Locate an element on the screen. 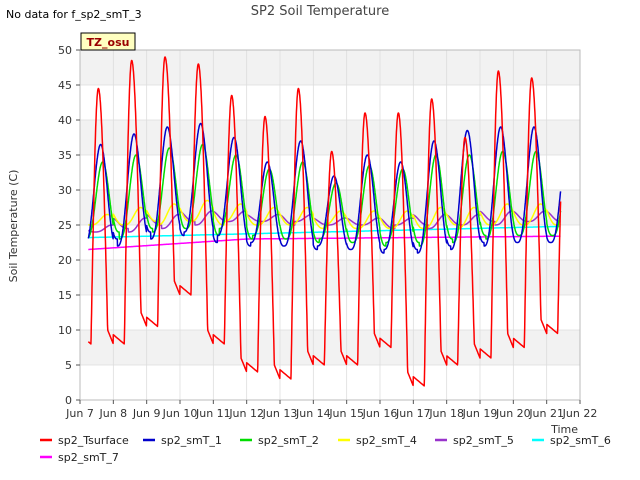 Image resolution: width=640 pixels, height=480 pixels. legend-label-sp2_smT_6: sp2_smT_6 is located at coordinates (580, 440).